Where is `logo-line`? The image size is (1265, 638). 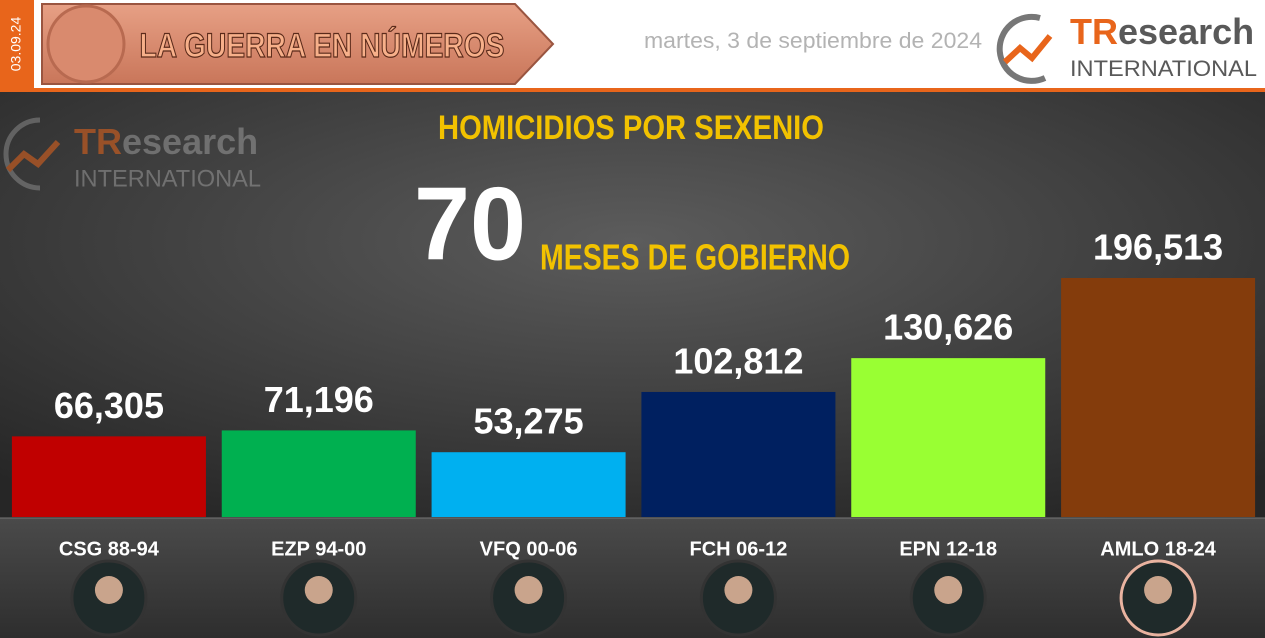
logo-line is located at coordinates (1027, 49).